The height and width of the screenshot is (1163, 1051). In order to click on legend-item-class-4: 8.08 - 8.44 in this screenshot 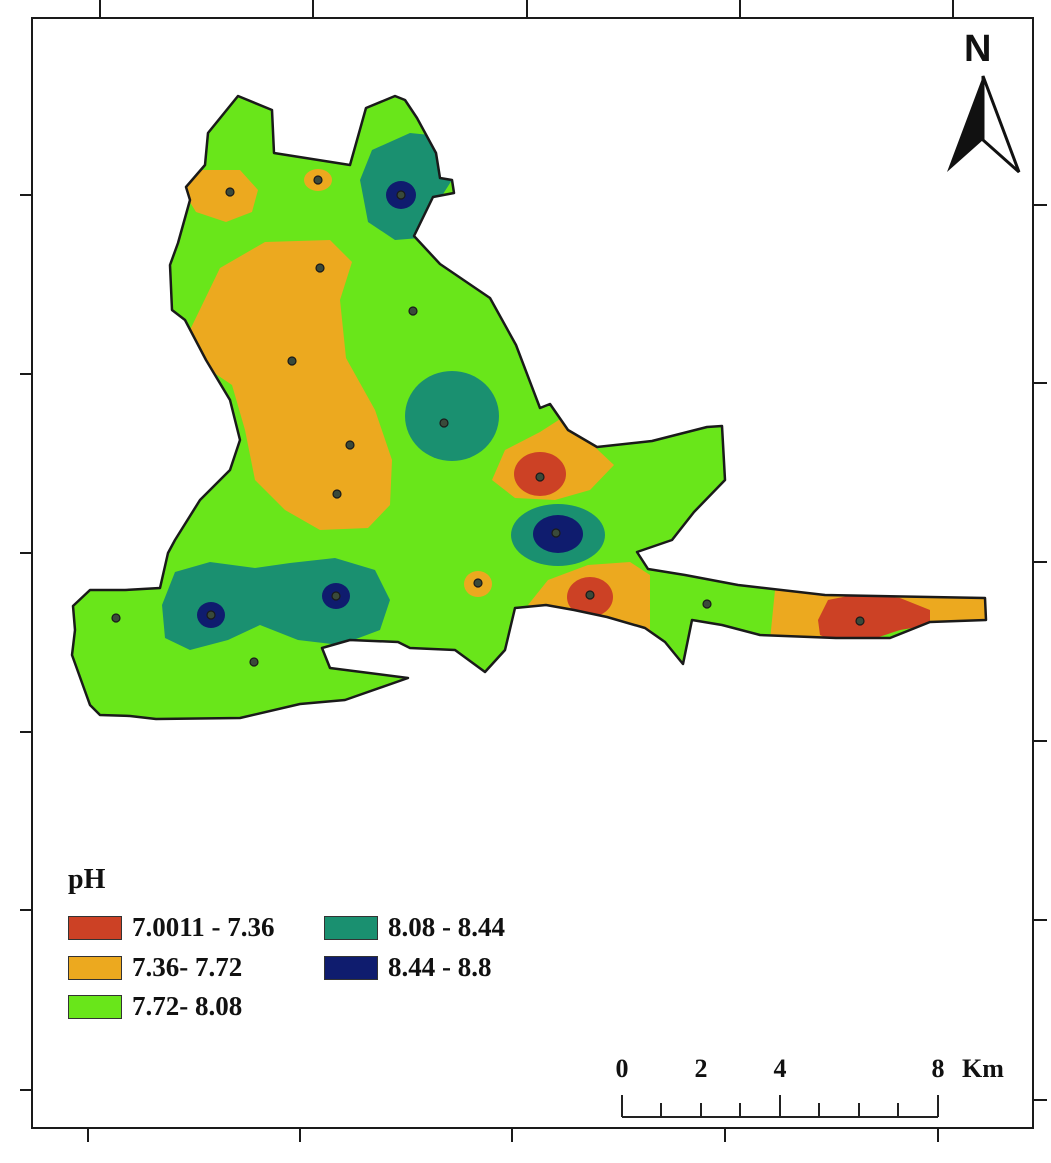, I will do `click(414, 927)`.